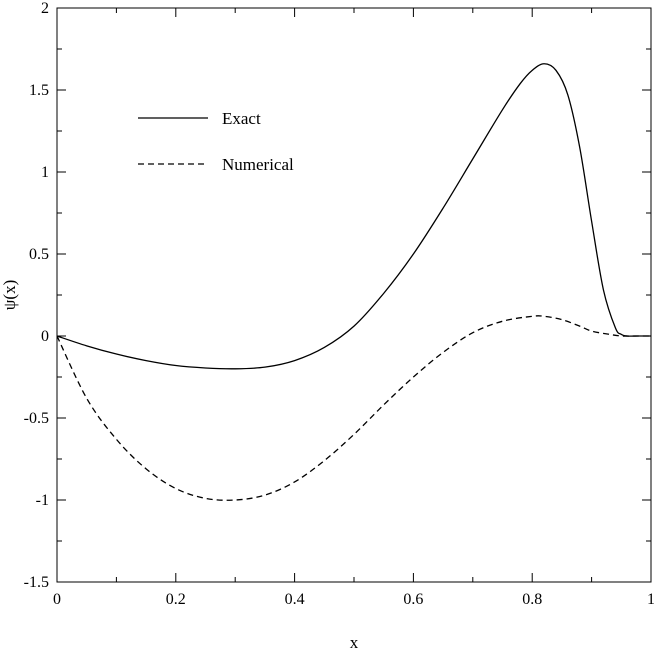 This screenshot has width=654, height=654. I want to click on y-tick-label: 1.5, so click(39, 90).